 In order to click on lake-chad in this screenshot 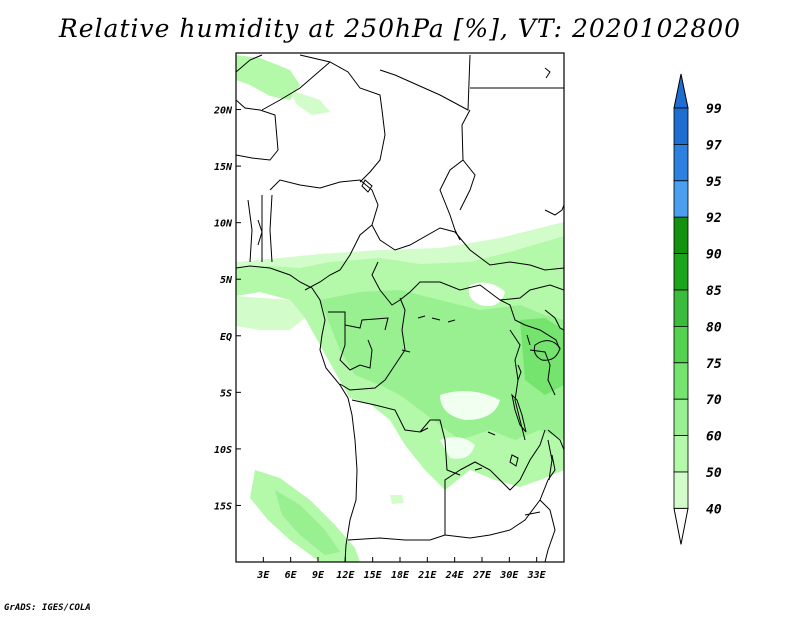, I will do `click(367, 186)`.